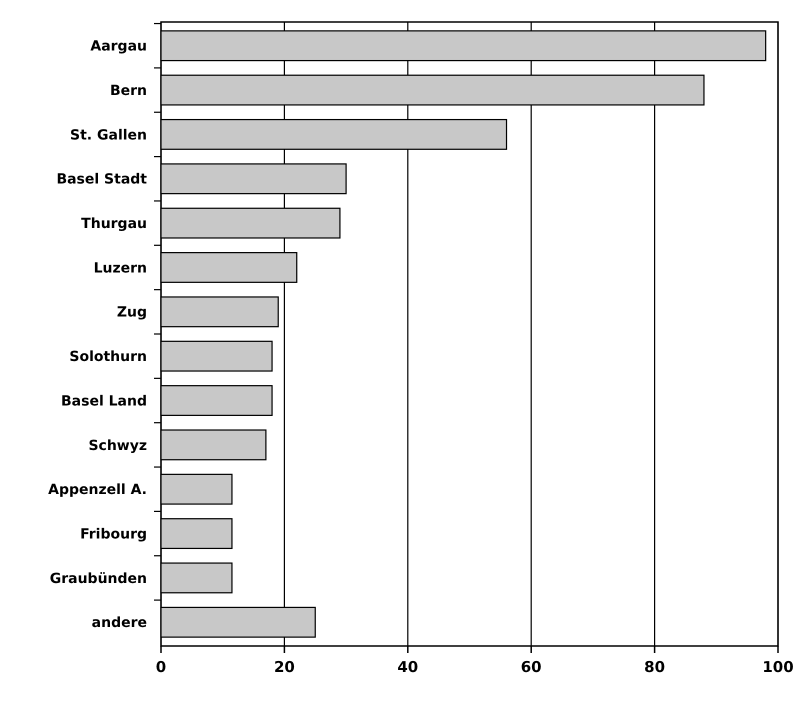  Describe the element at coordinates (104, 401) in the screenshot. I see `y-tick-label: Basel Land` at that location.